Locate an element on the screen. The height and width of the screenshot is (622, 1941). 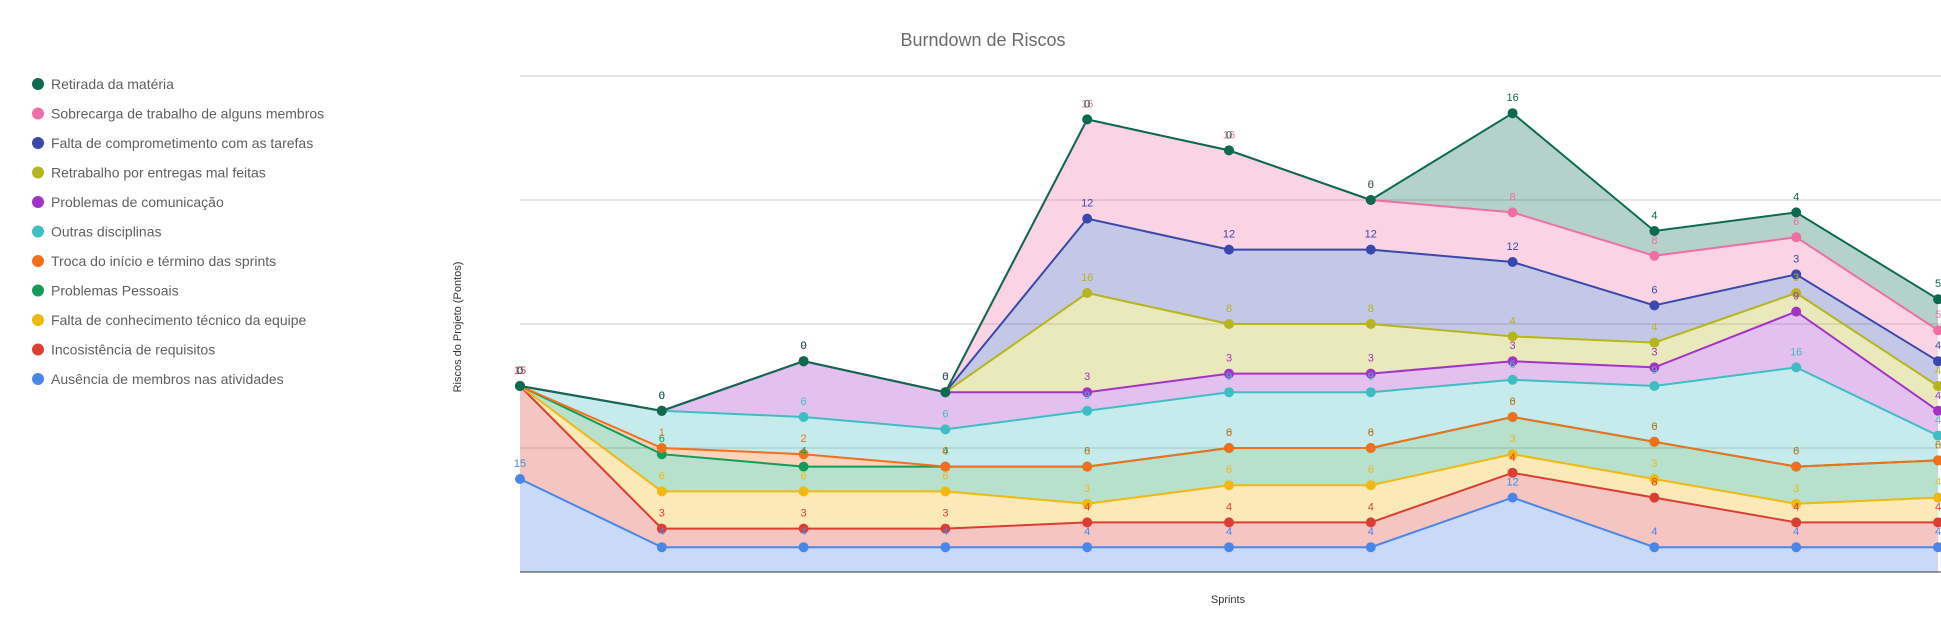
series-10-data-label: 5 is located at coordinates (1938, 315).